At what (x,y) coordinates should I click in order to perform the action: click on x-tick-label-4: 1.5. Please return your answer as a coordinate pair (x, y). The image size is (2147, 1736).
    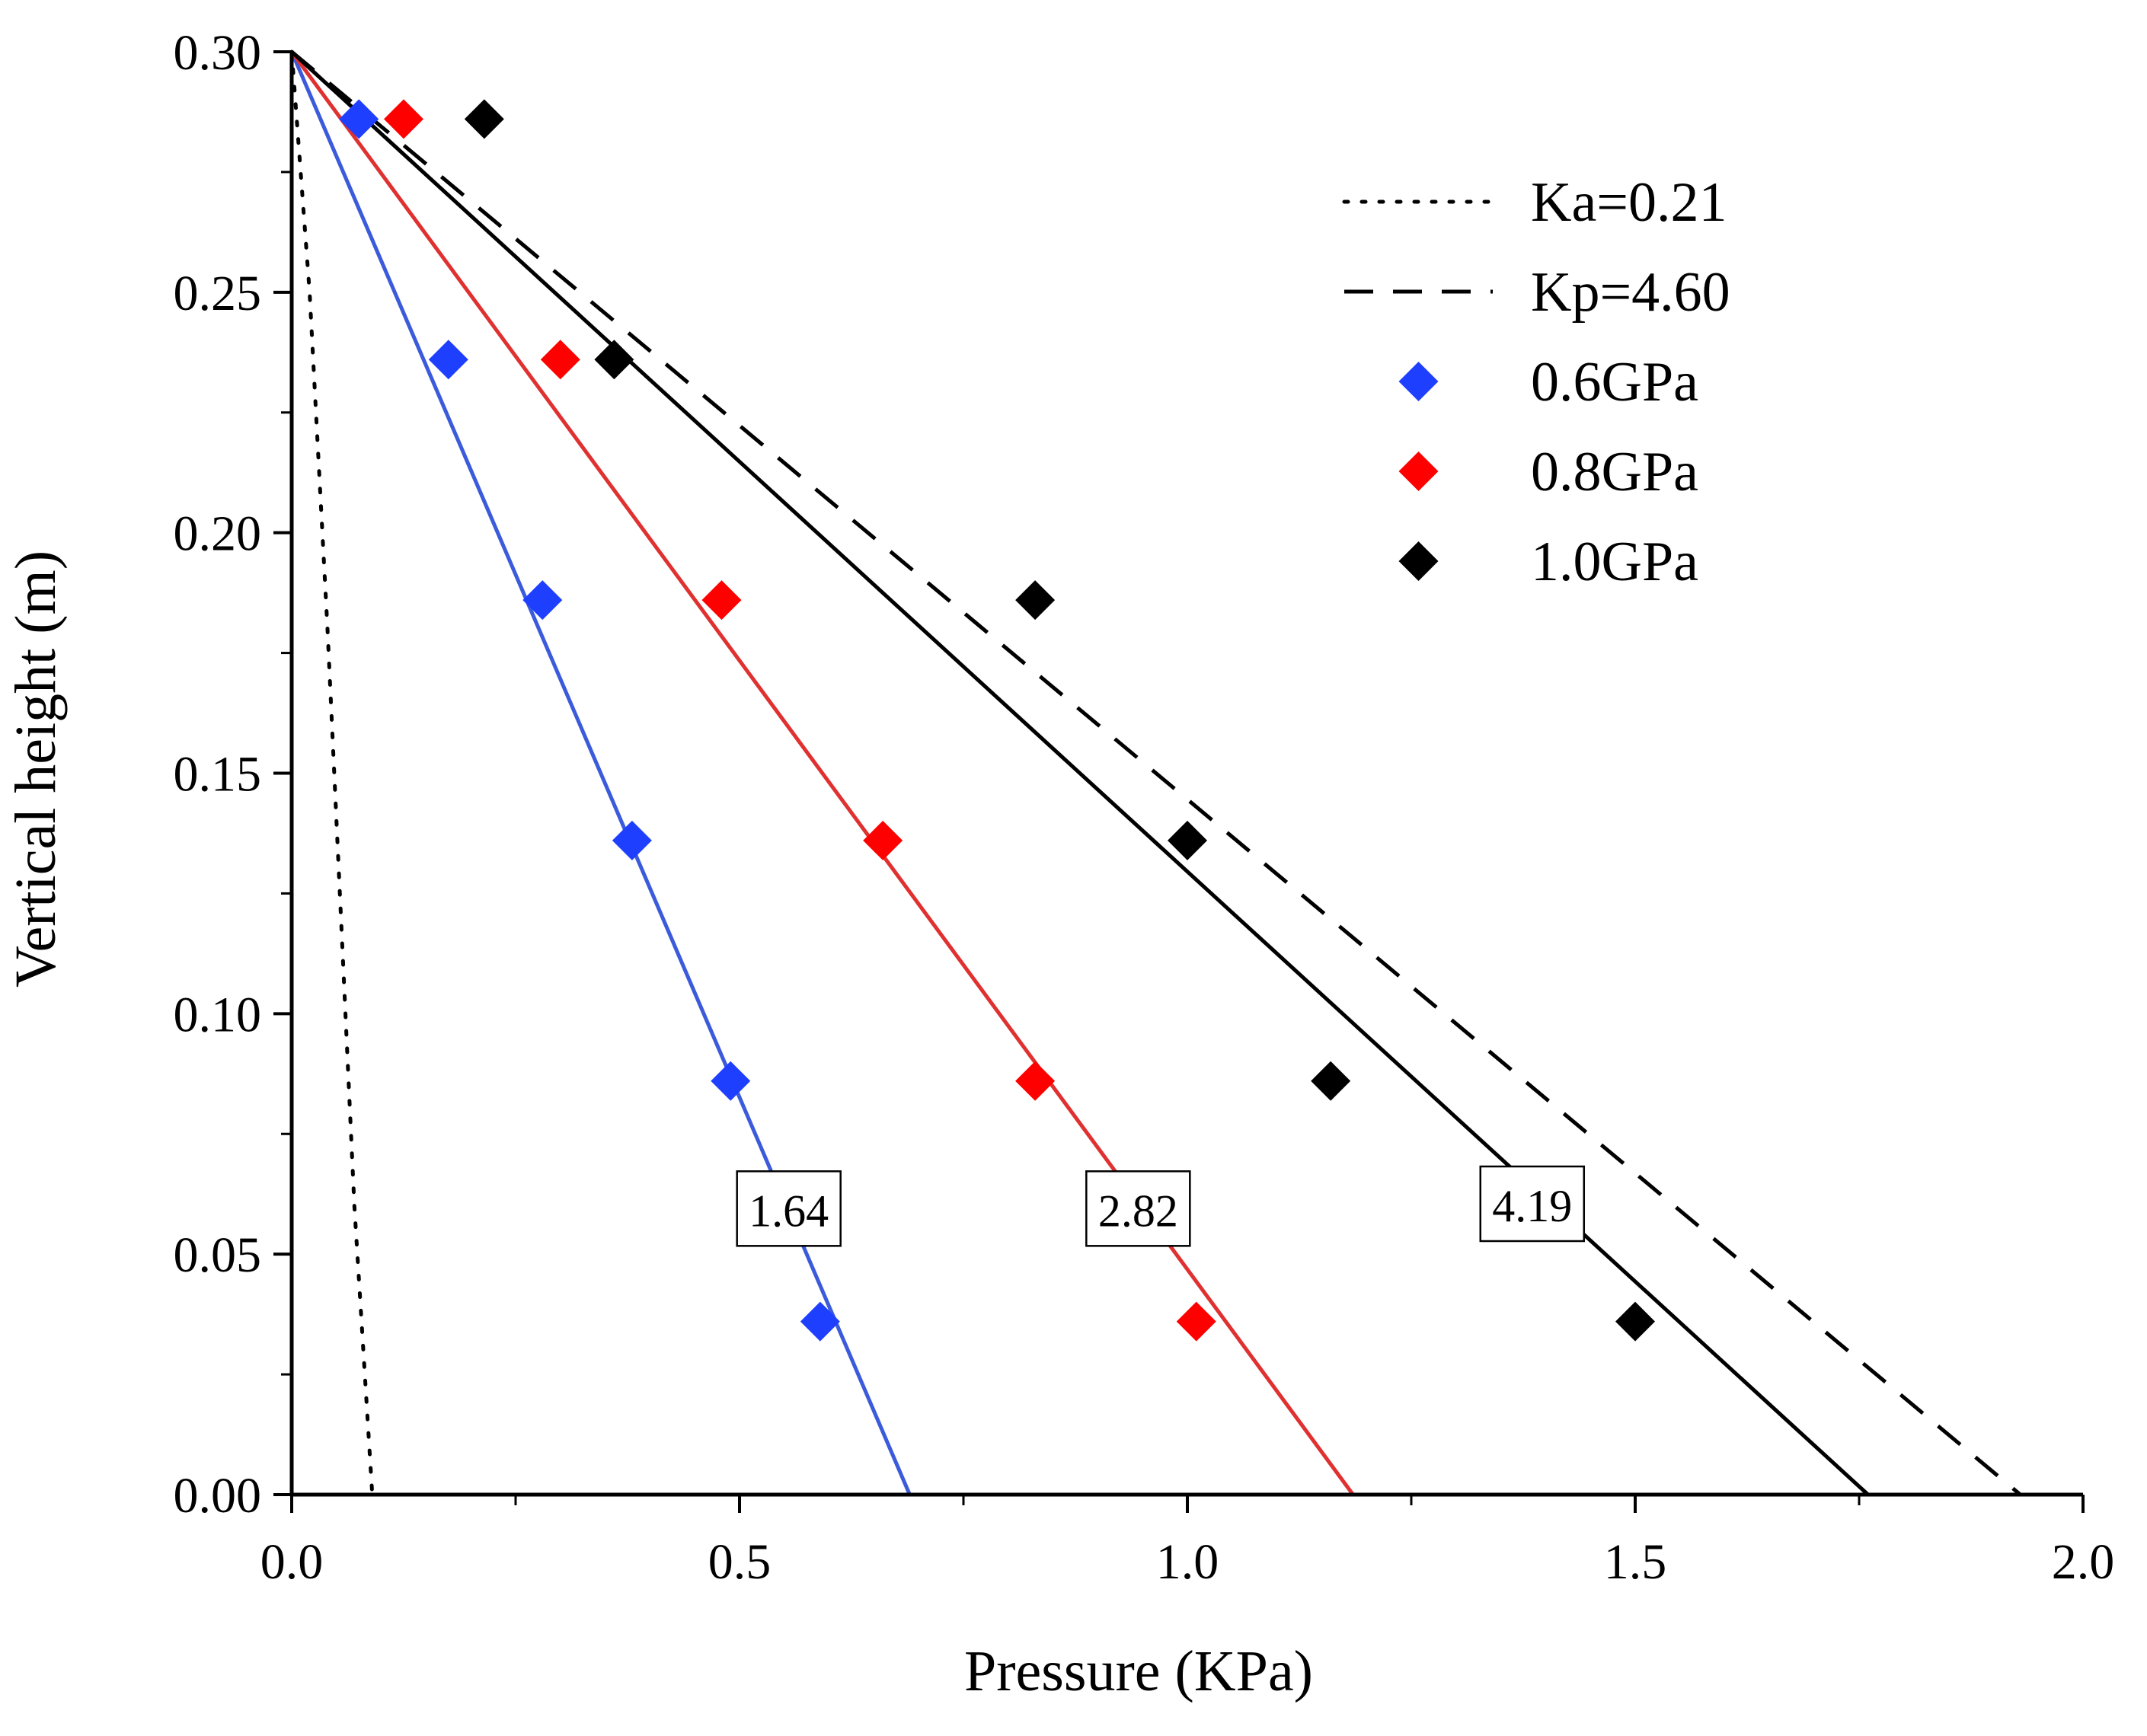
    Looking at the image, I should click on (1635, 1562).